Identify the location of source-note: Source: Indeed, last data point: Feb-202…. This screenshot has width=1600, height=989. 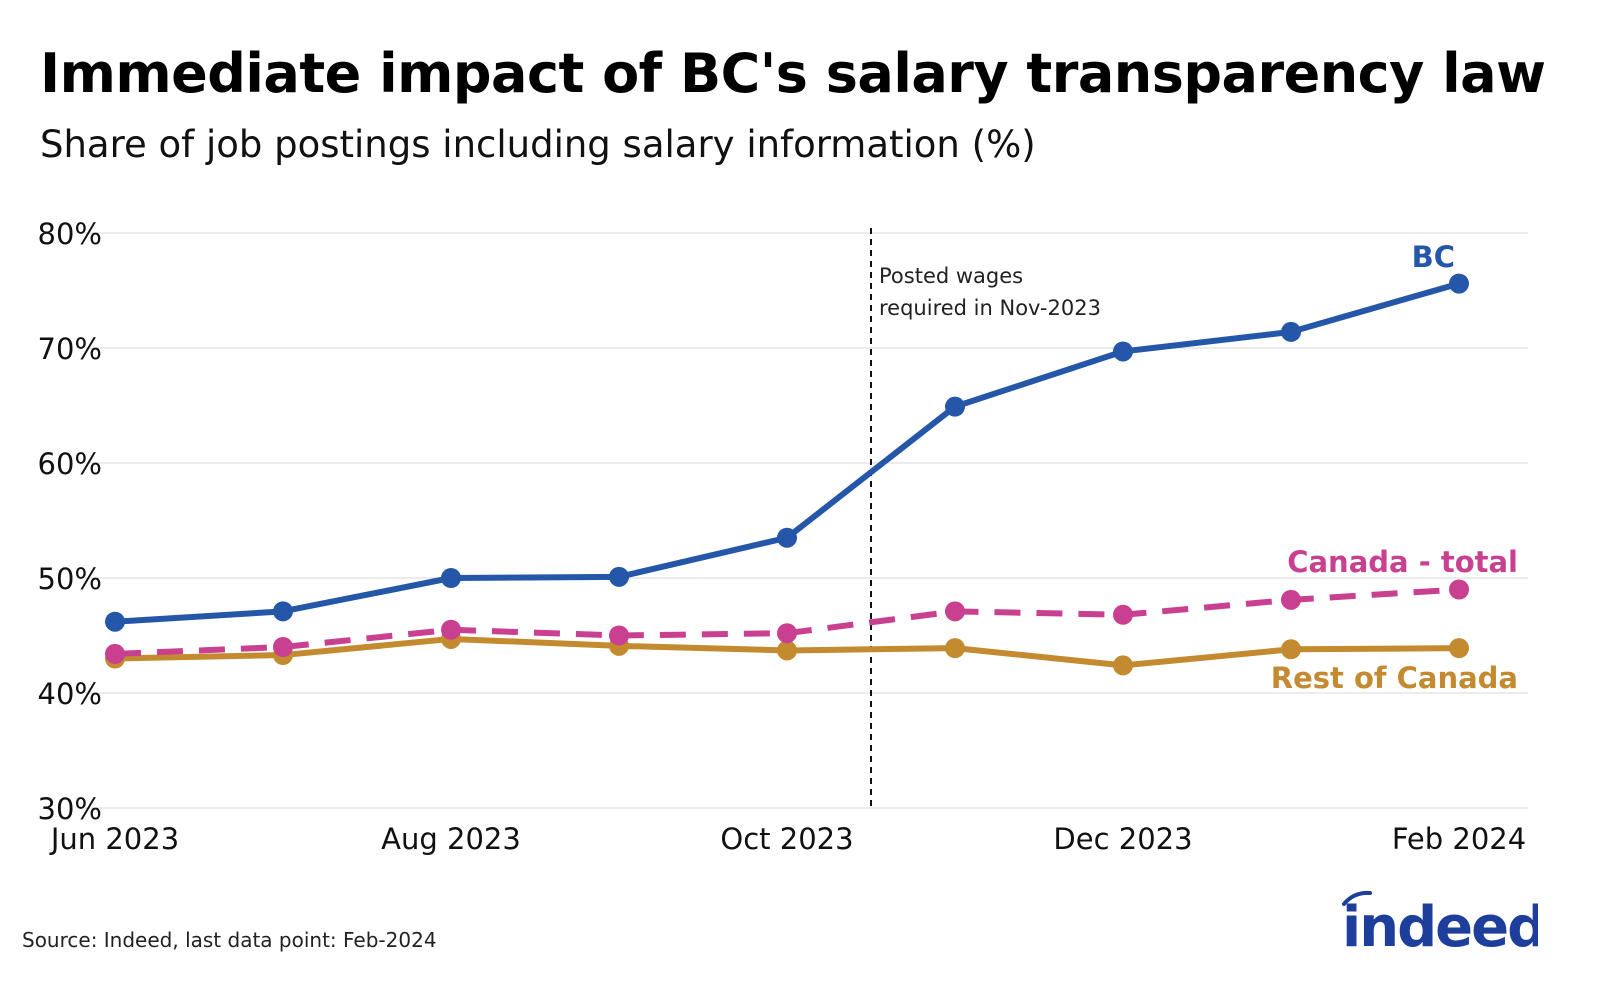
(229, 940).